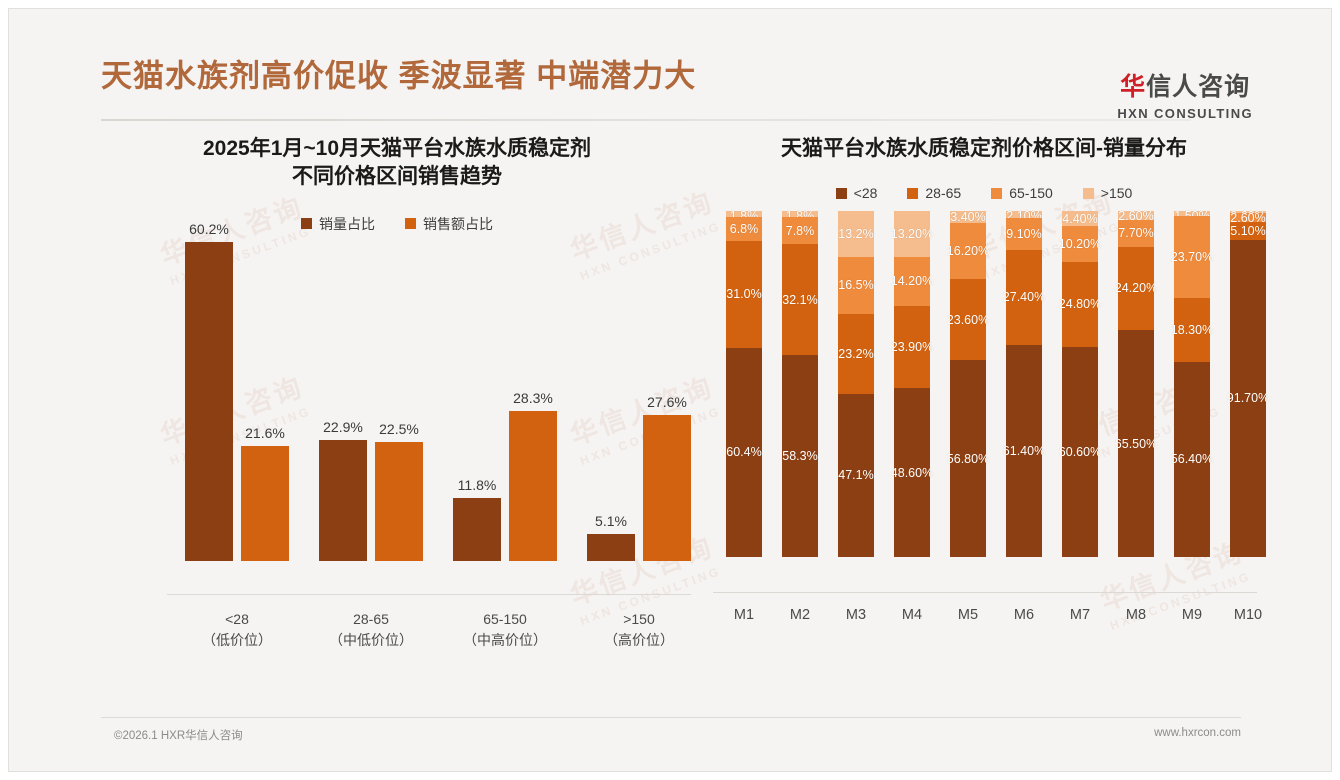 This screenshot has width=1340, height=780. I want to click on stacked-bar-segment: 47.1%, so click(856, 475).